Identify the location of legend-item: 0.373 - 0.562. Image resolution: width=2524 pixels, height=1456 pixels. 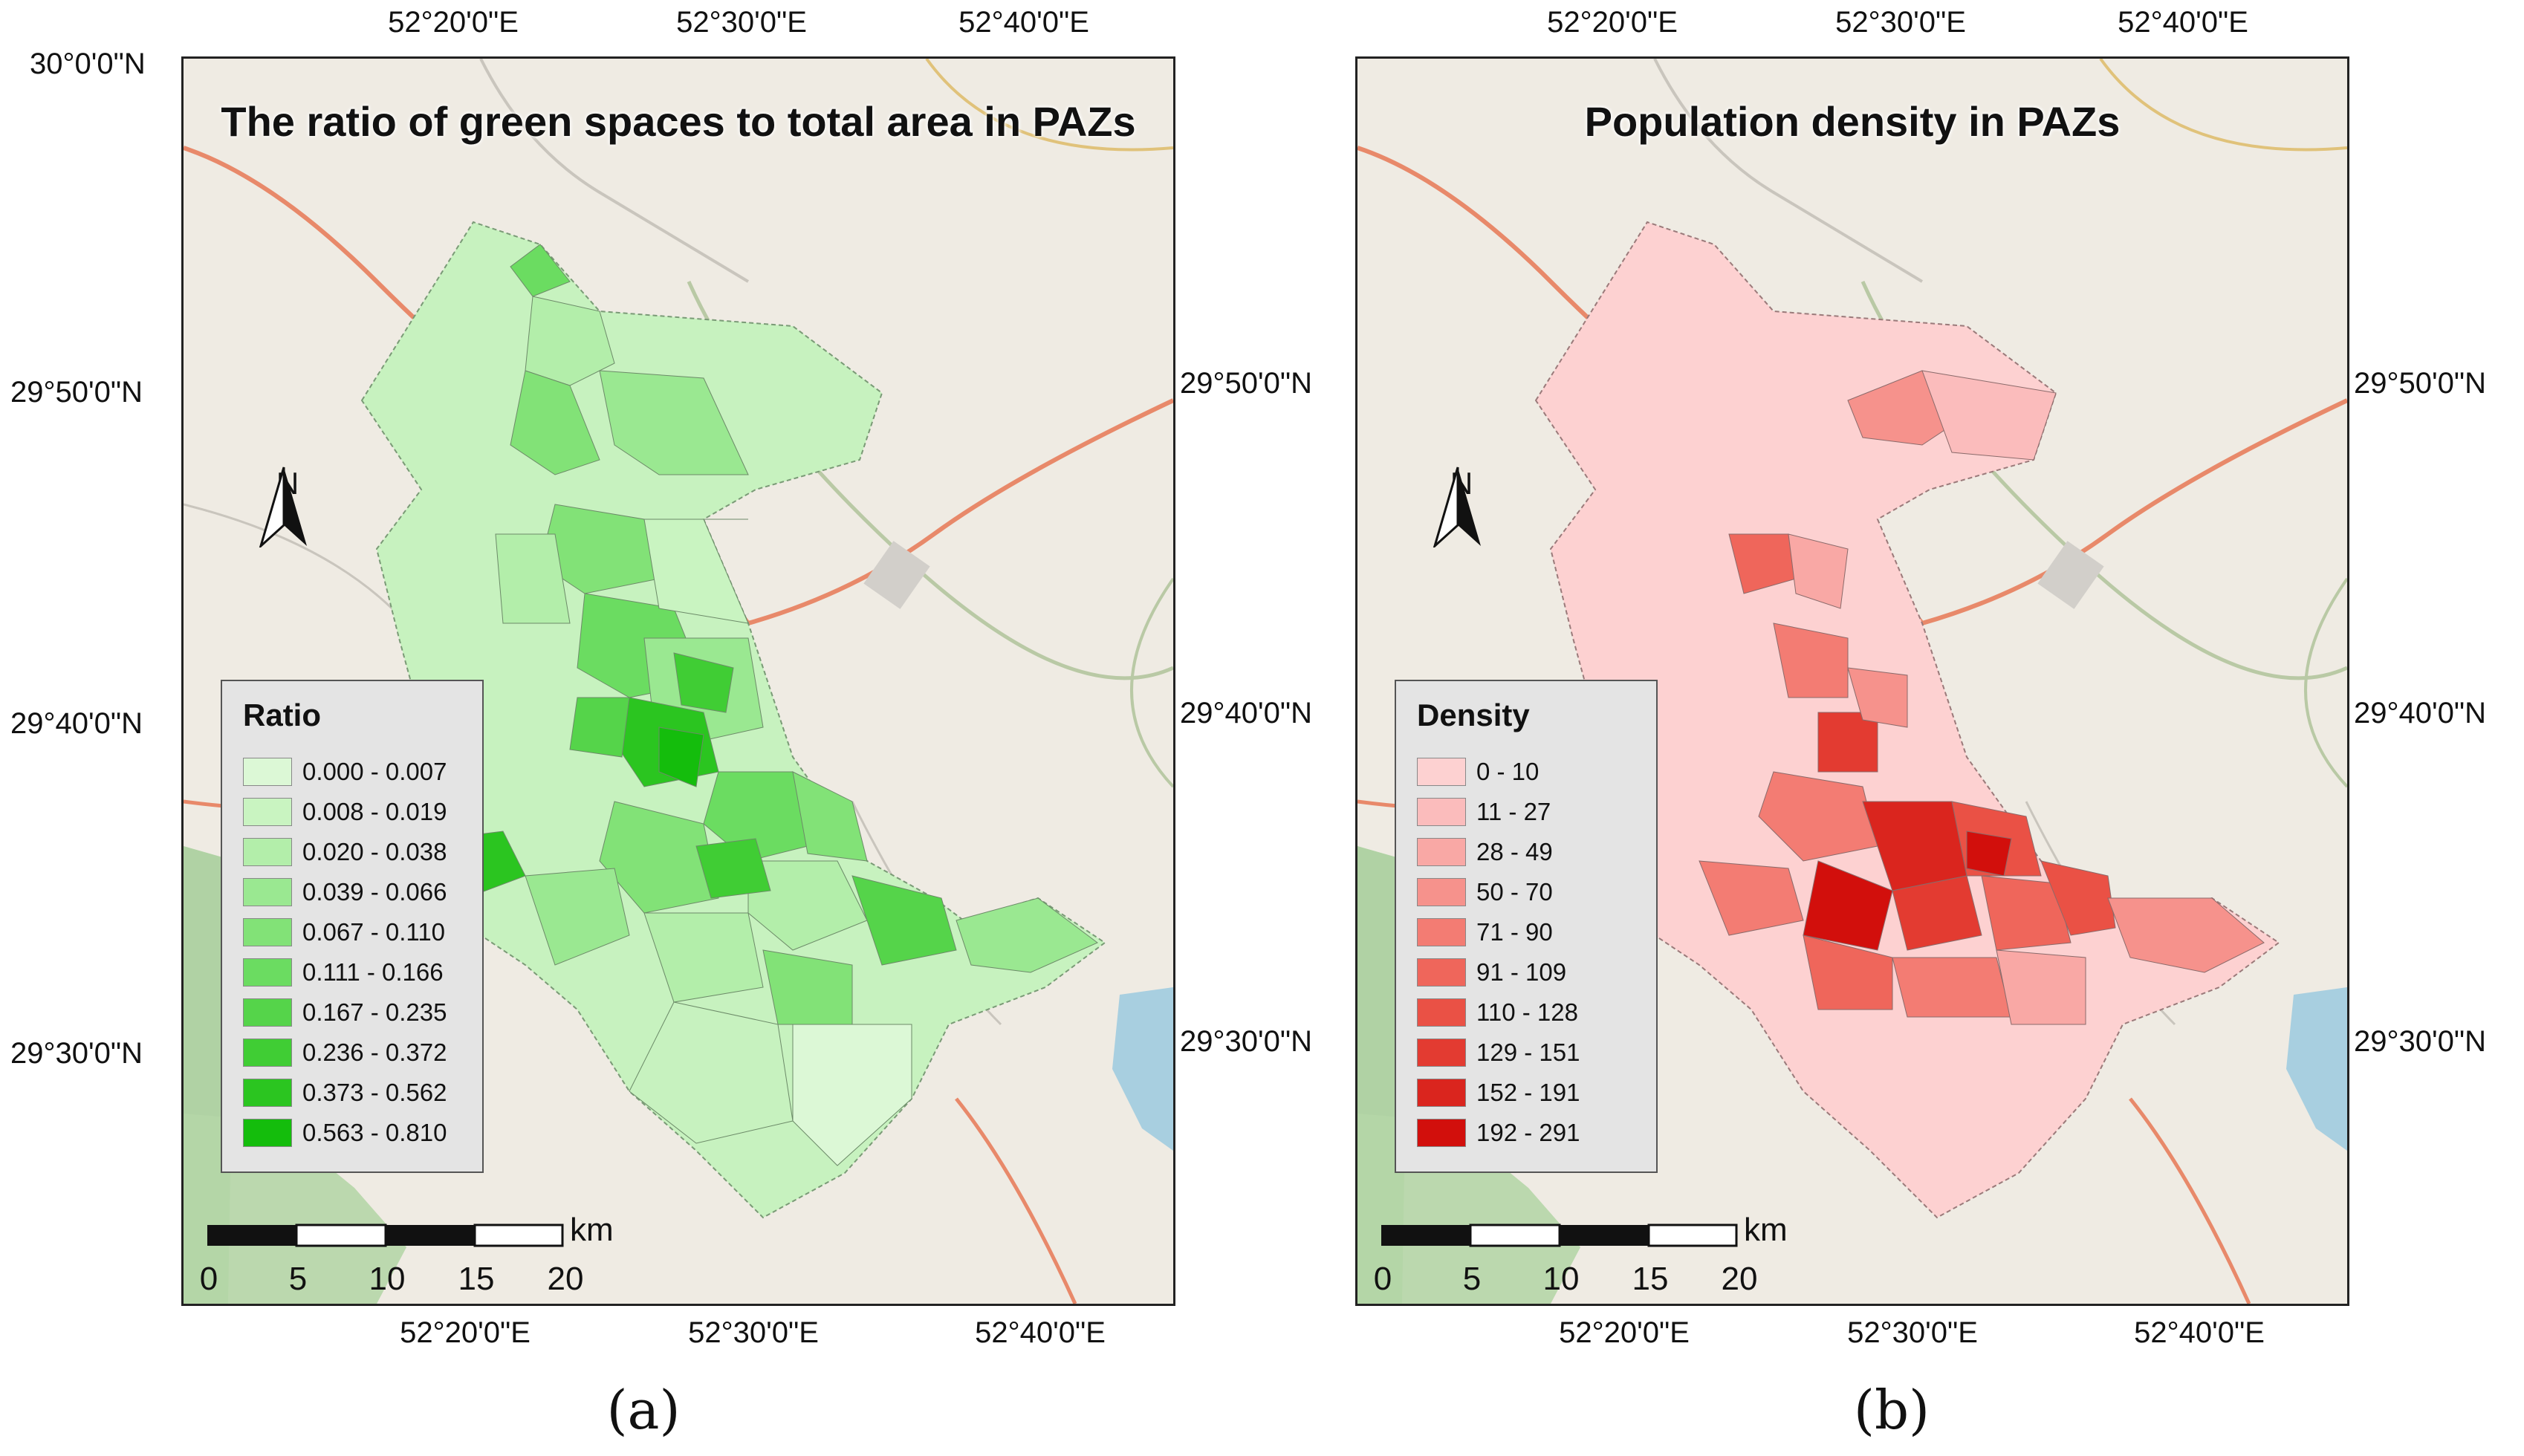
(345, 1093).